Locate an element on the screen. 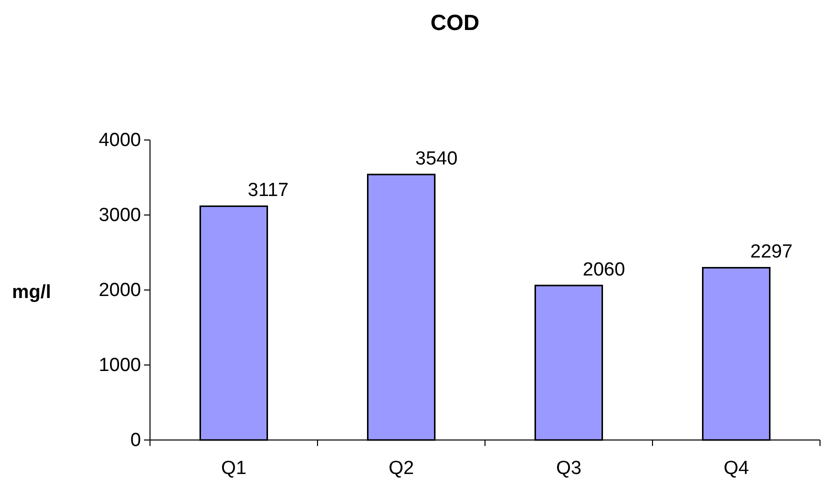  y-axis-title: mg/l is located at coordinates (32, 292).